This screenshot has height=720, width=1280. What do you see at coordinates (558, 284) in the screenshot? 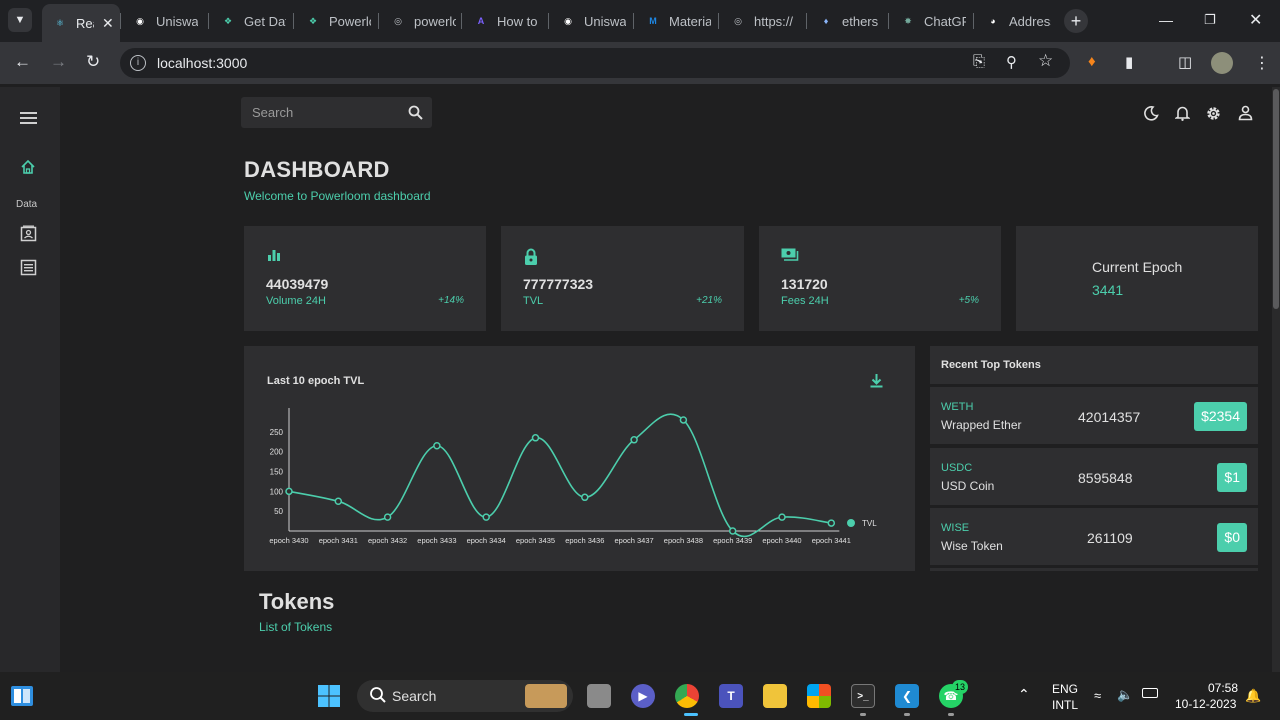
I see `stat-value: 777777323` at bounding box center [558, 284].